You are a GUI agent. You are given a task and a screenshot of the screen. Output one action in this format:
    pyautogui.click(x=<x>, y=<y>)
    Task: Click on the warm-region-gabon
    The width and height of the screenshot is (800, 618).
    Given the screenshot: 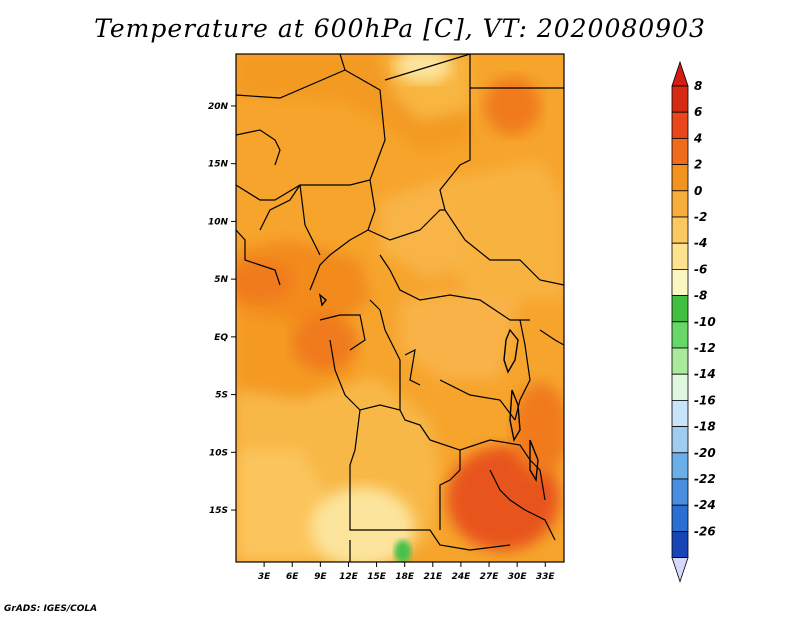 What is the action you would take?
    pyautogui.click(x=325, y=342)
    